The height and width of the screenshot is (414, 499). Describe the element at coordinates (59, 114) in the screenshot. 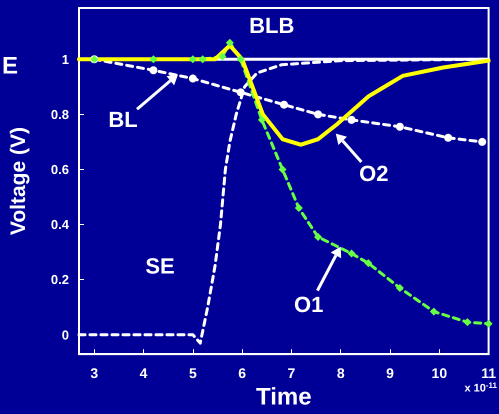

I see `y-tick-label: 0.8` at that location.